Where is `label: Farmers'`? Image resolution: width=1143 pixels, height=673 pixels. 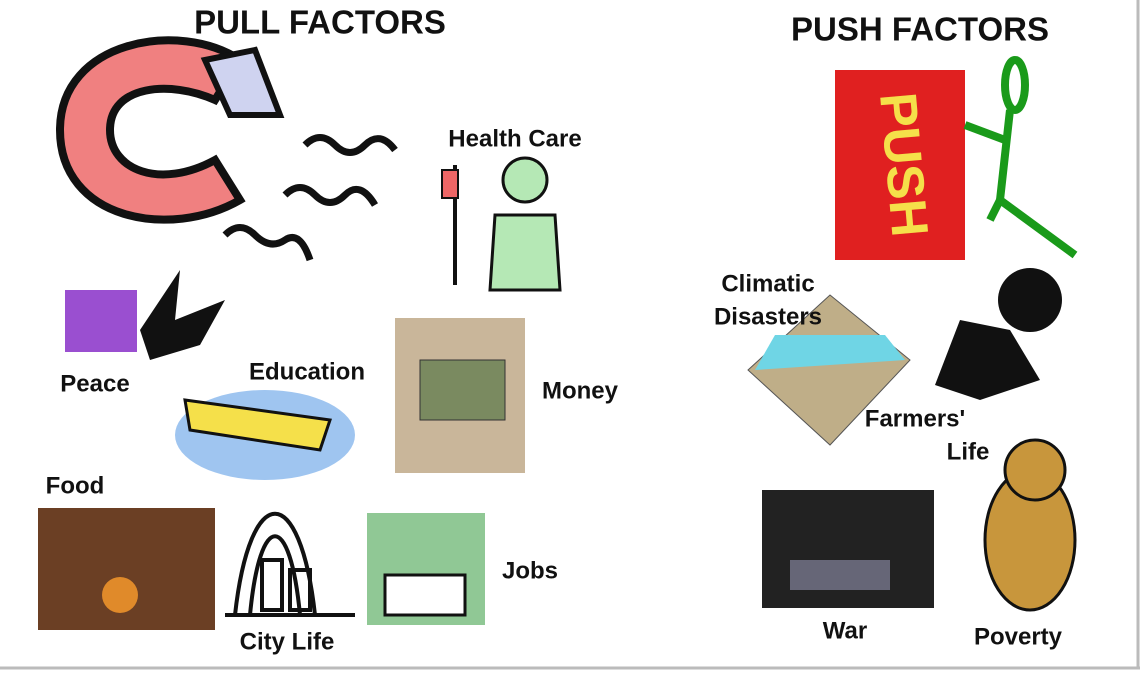
label: Farmers' is located at coordinates (915, 418).